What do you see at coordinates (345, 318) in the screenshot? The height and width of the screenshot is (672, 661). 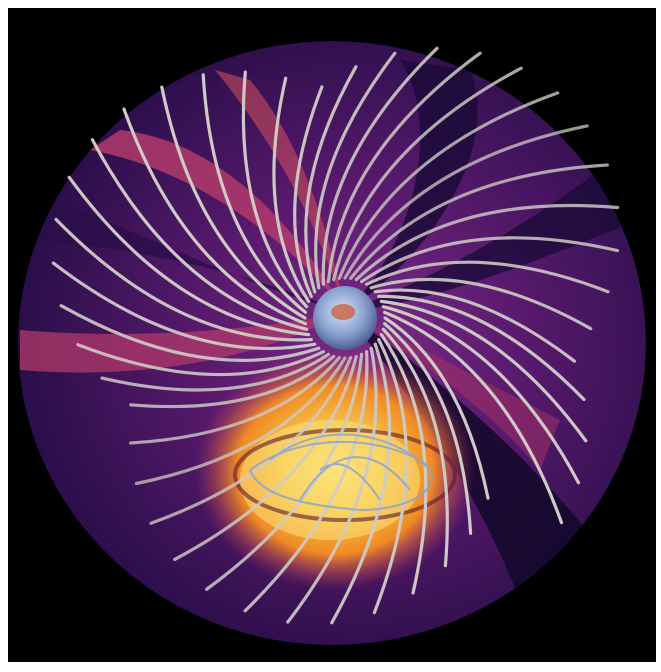 I see `central-sphere-icon` at bounding box center [345, 318].